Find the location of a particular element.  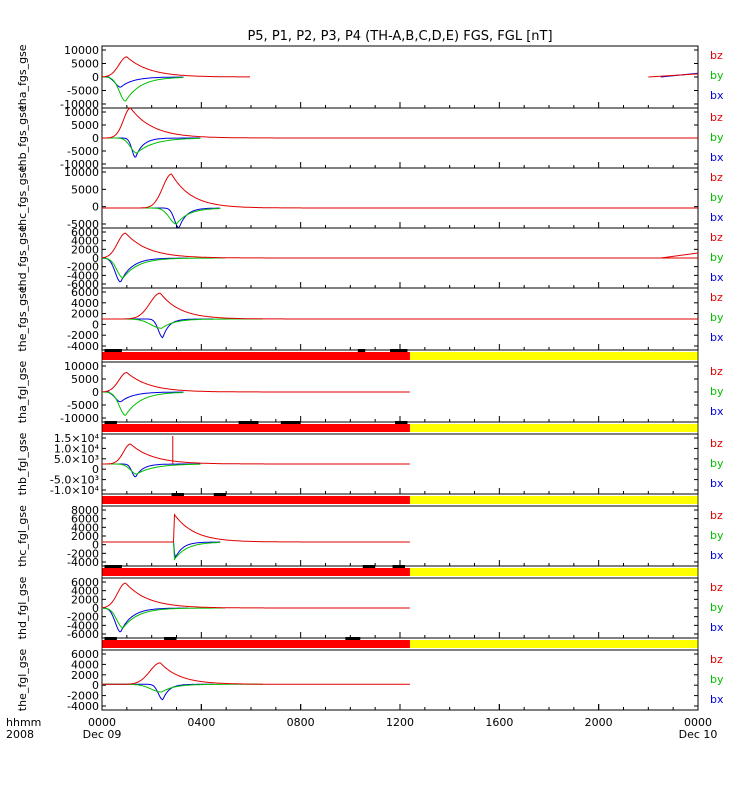

xtick-label: 2000 is located at coordinates (599, 722).